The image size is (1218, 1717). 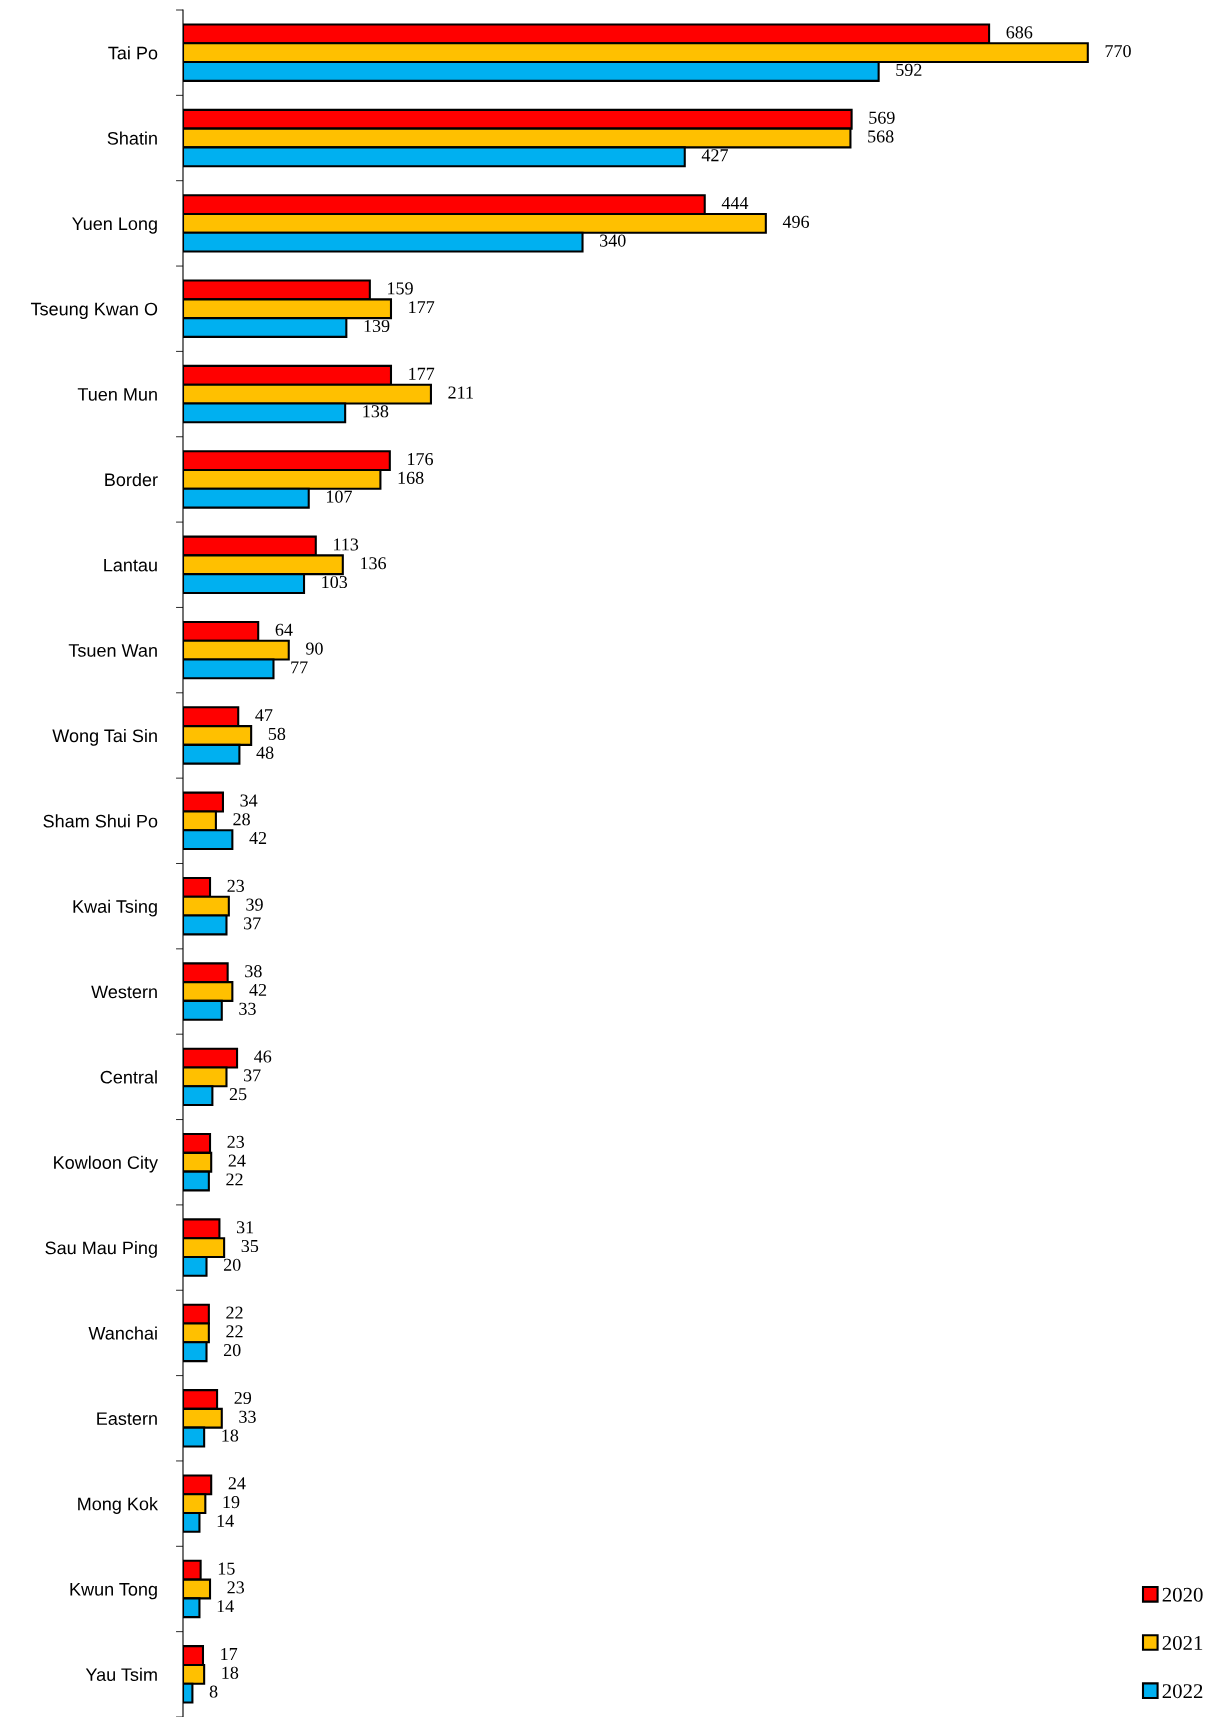 I want to click on data-label: 592, so click(x=909, y=69).